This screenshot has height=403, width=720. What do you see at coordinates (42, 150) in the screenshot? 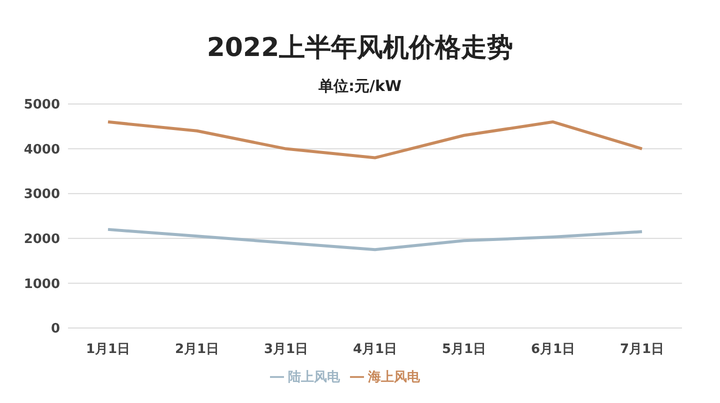
I see `y-tick-label: 4000` at bounding box center [42, 150].